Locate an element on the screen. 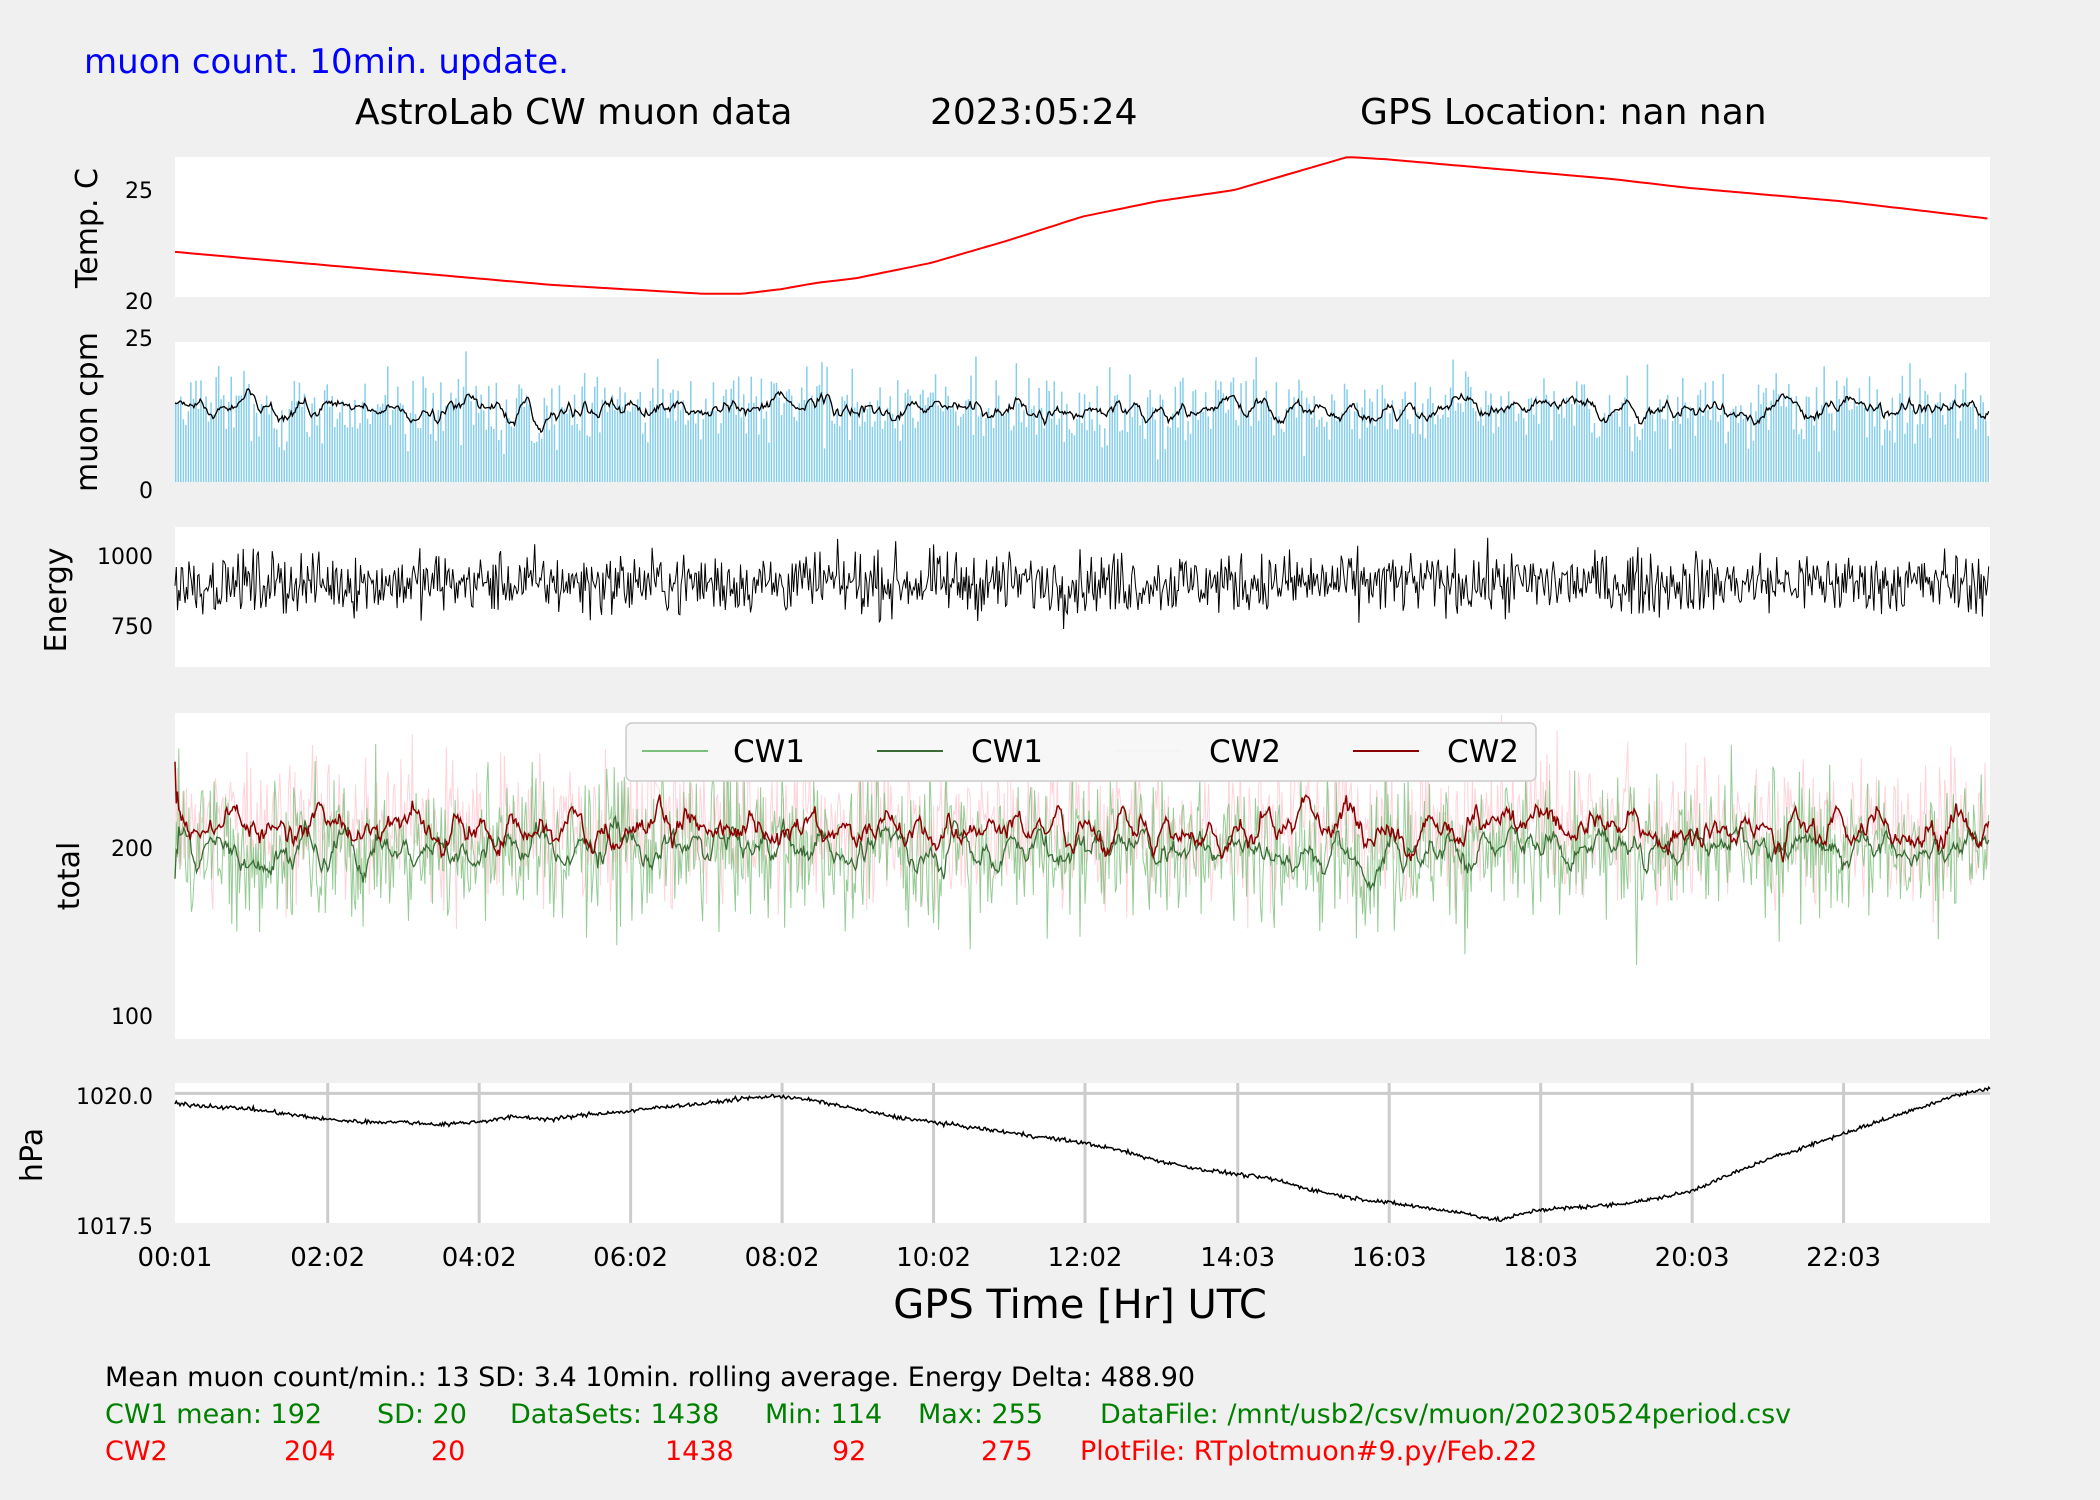 The height and width of the screenshot is (1500, 2100). temp-ytick-25: 25 is located at coordinates (139, 191).